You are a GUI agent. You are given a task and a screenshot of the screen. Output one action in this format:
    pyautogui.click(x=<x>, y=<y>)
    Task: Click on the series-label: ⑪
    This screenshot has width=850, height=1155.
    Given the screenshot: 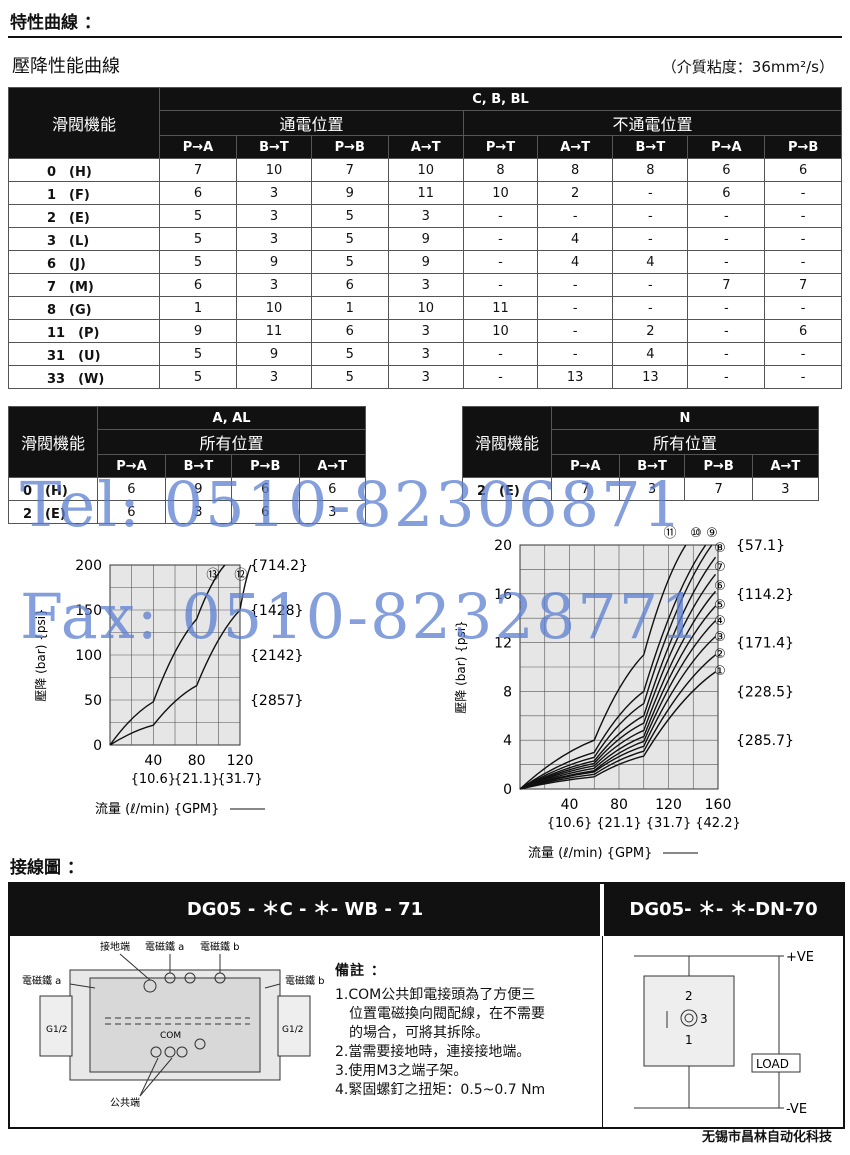 What is the action you would take?
    pyautogui.click(x=669, y=533)
    